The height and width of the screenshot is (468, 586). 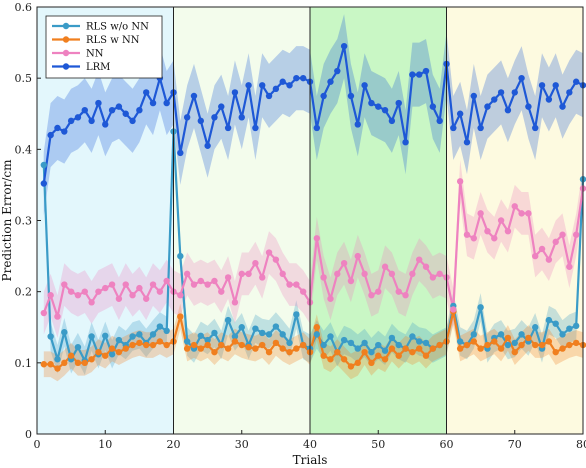 What do you see at coordinates (581, 444) in the screenshot?
I see `x-tick-label: 80` at bounding box center [581, 444].